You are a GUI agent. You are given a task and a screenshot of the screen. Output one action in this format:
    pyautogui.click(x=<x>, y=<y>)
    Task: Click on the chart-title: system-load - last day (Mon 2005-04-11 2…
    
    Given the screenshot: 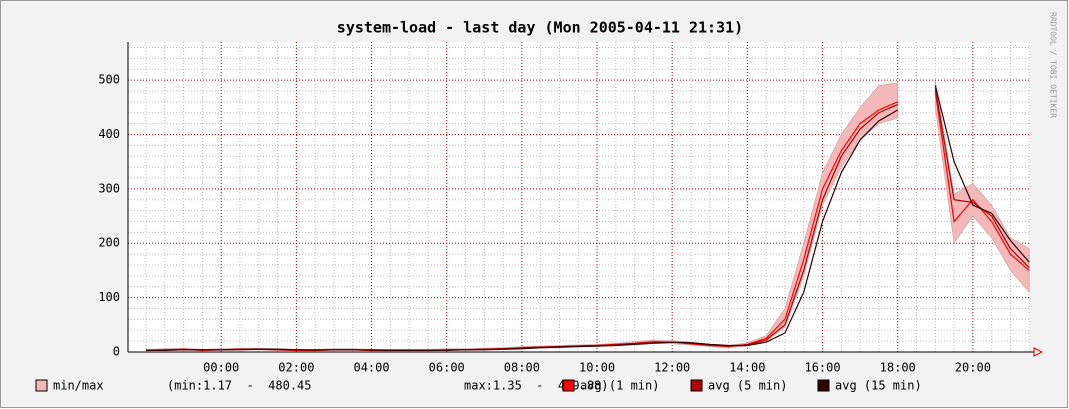 What is the action you would take?
    pyautogui.click(x=540, y=28)
    